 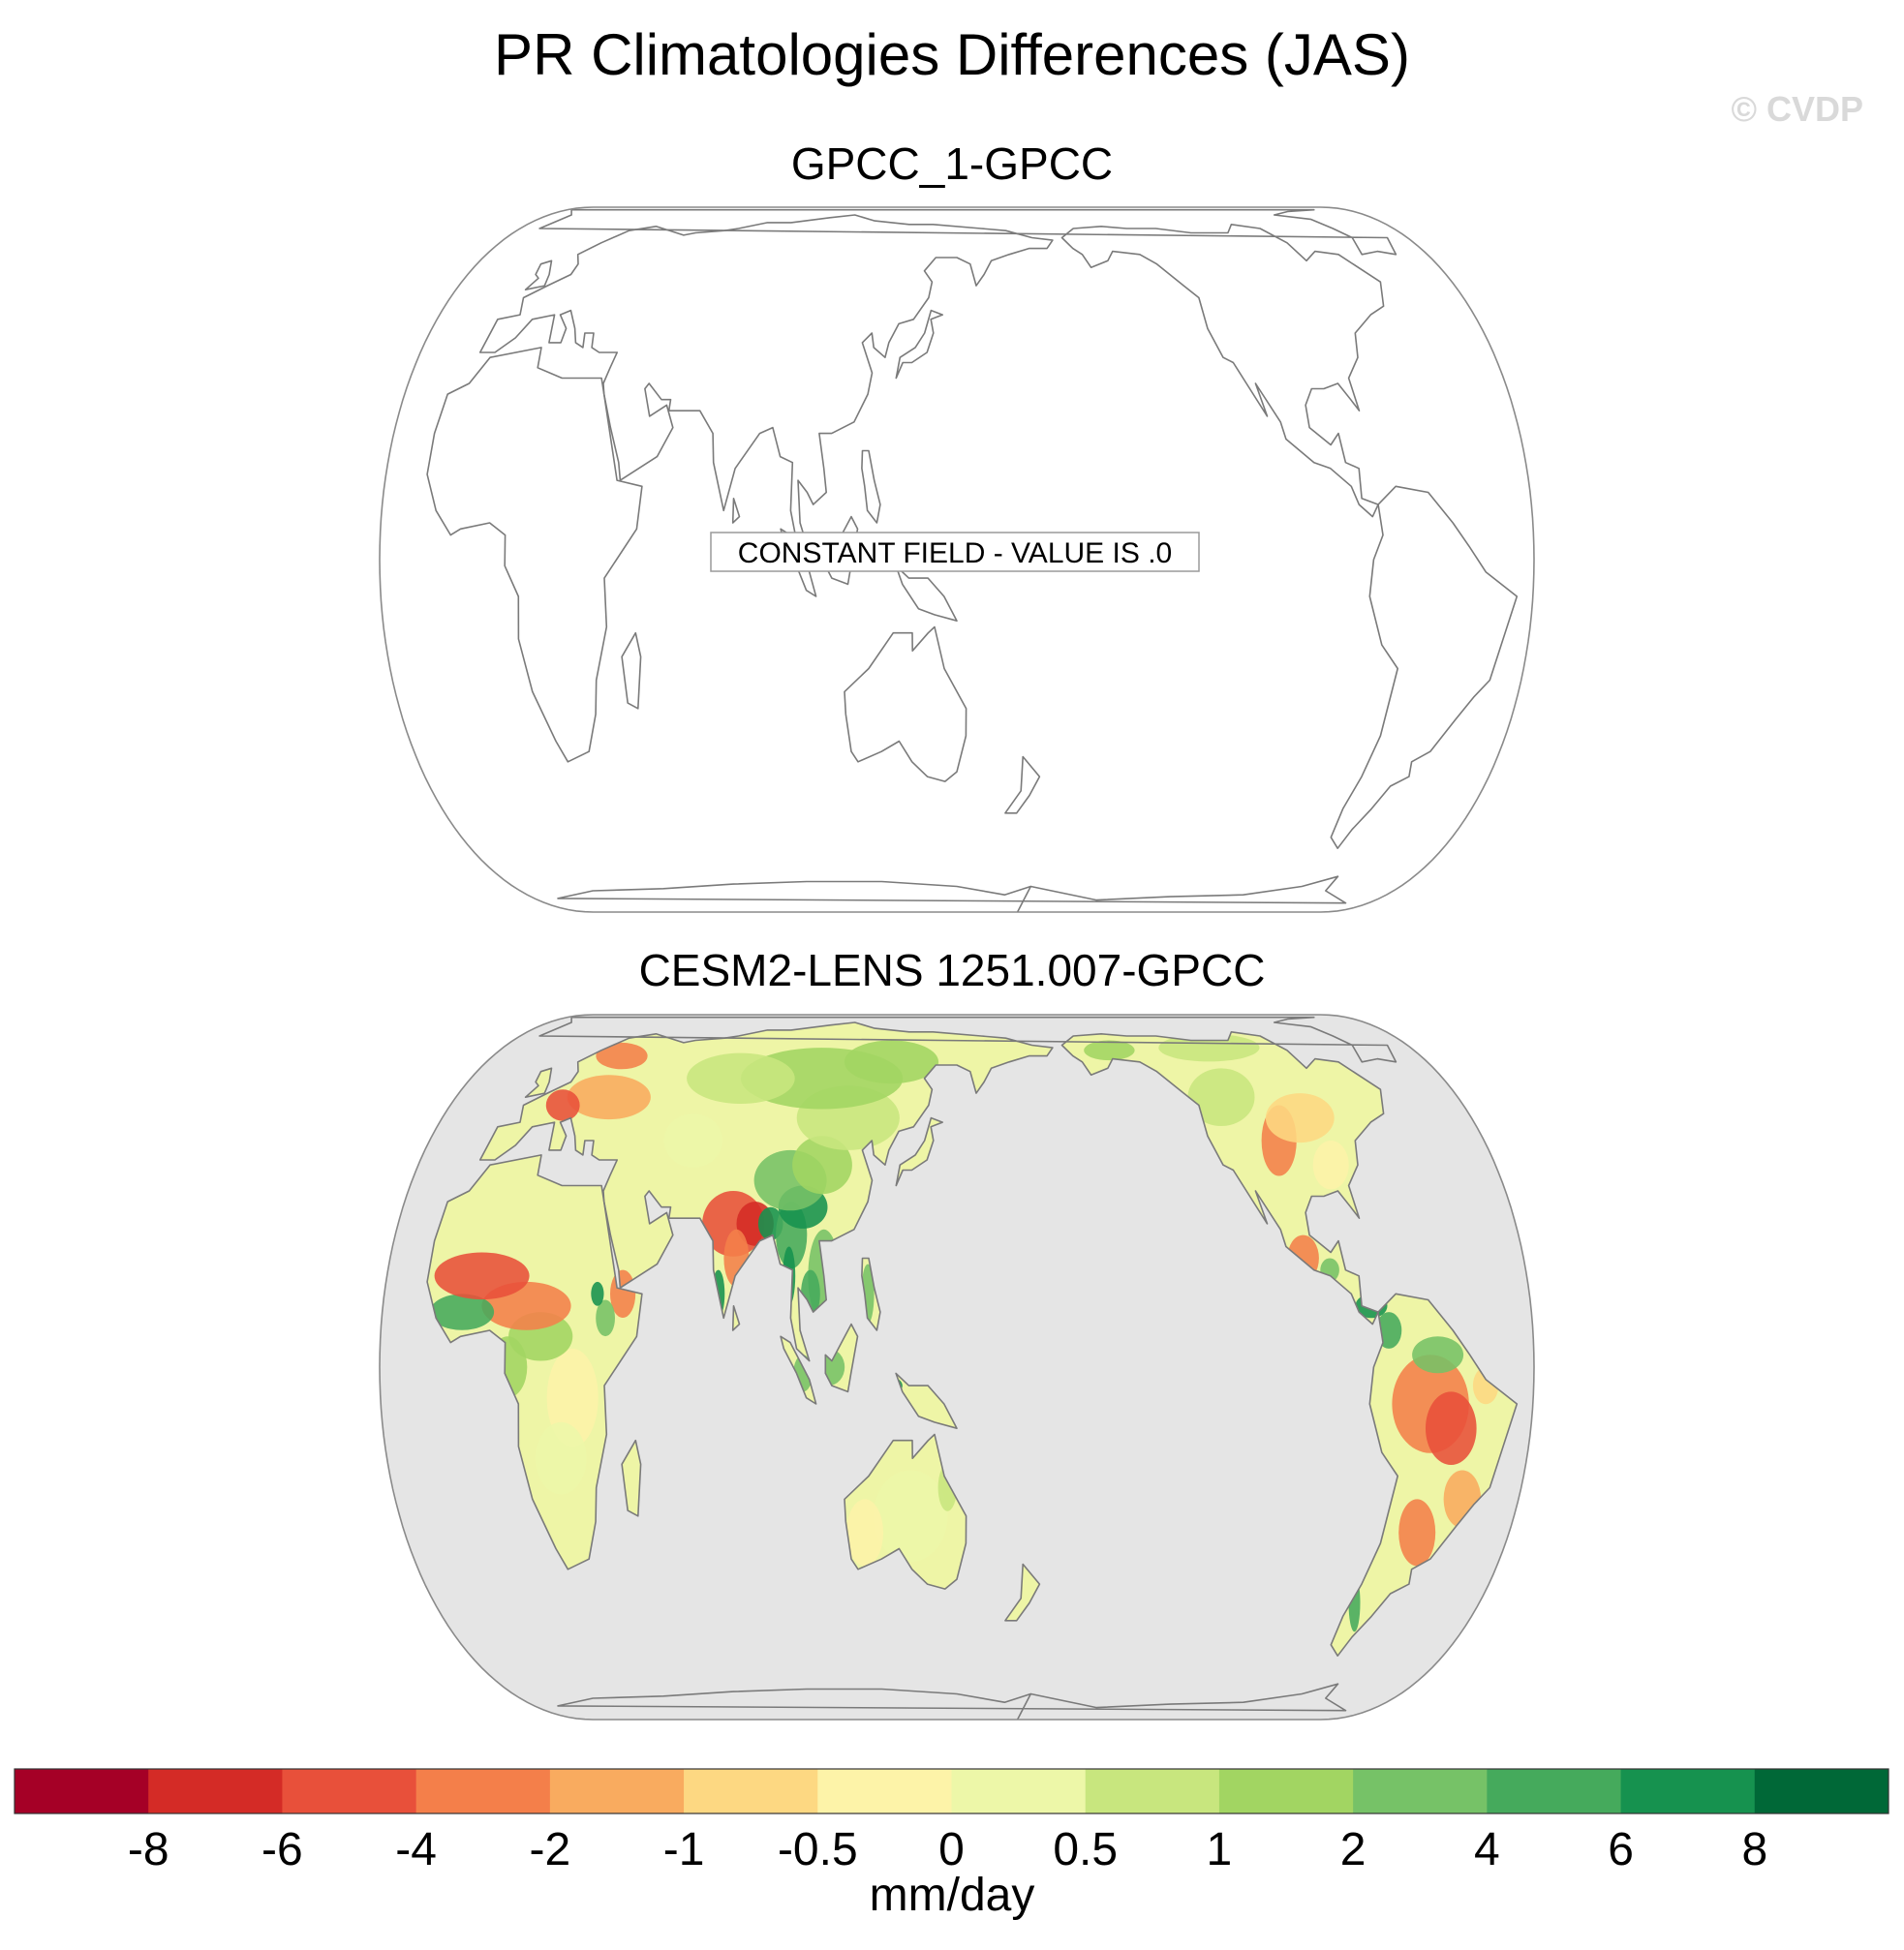 I want to click on land-uk, so click(x=539, y=1083).